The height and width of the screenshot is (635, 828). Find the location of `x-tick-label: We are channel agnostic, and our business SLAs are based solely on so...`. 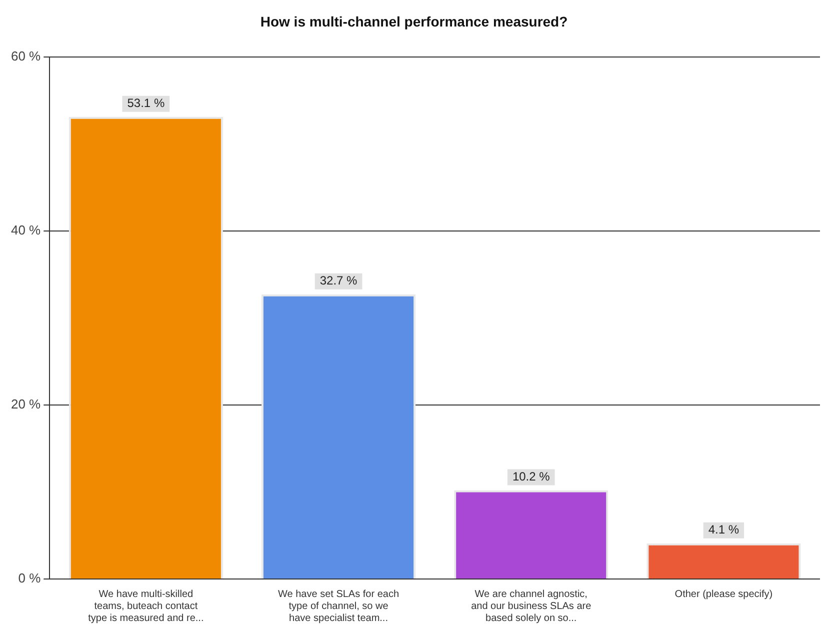

x-tick-label: We are channel agnostic, and our business SLAs are based solely on so... is located at coordinates (531, 606).